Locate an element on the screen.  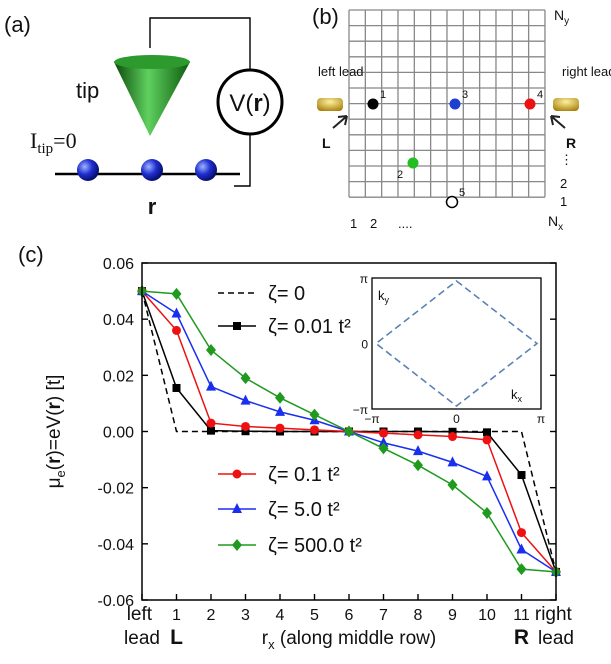
x-tick-label: 7 is located at coordinates (383, 615).